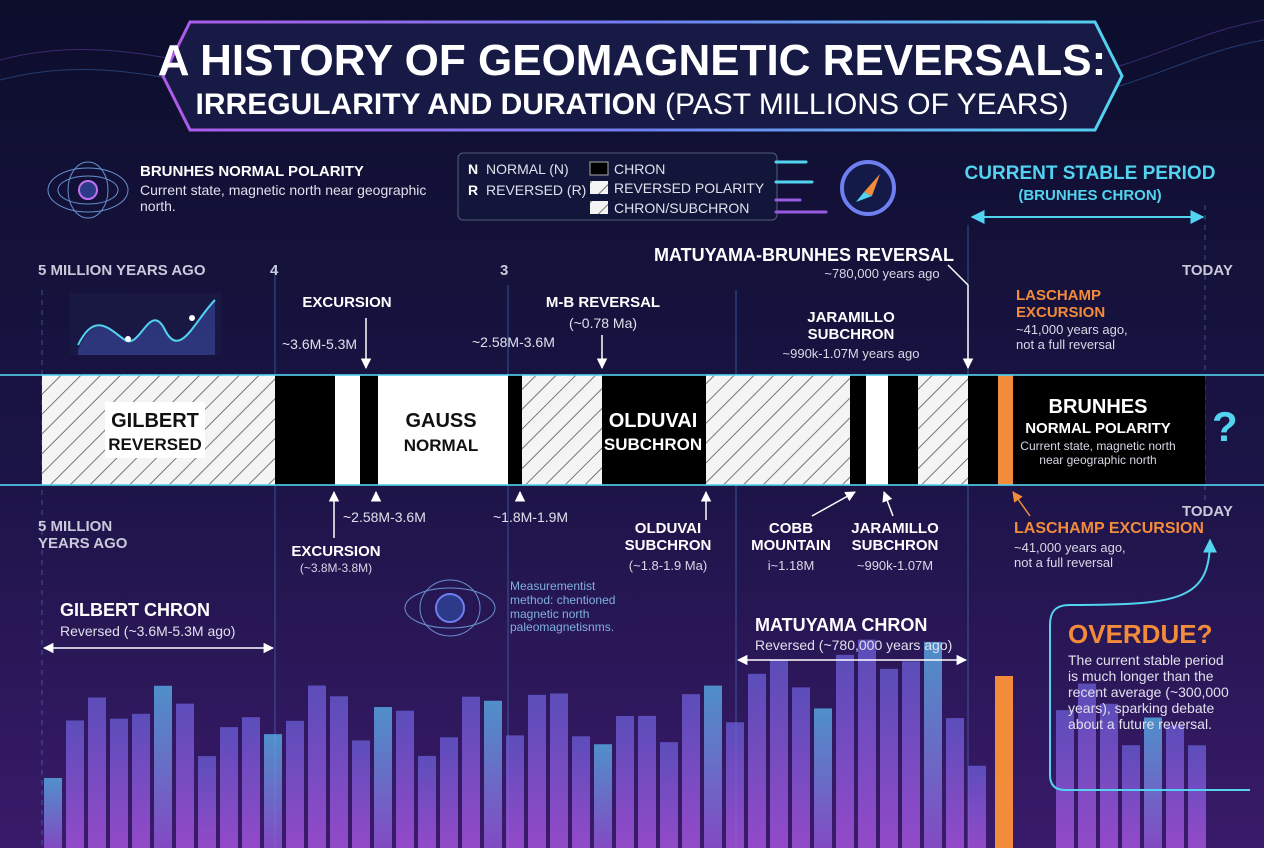  Describe the element at coordinates (791, 565) in the screenshot. I see `annotation-text: i~1.18M` at that location.